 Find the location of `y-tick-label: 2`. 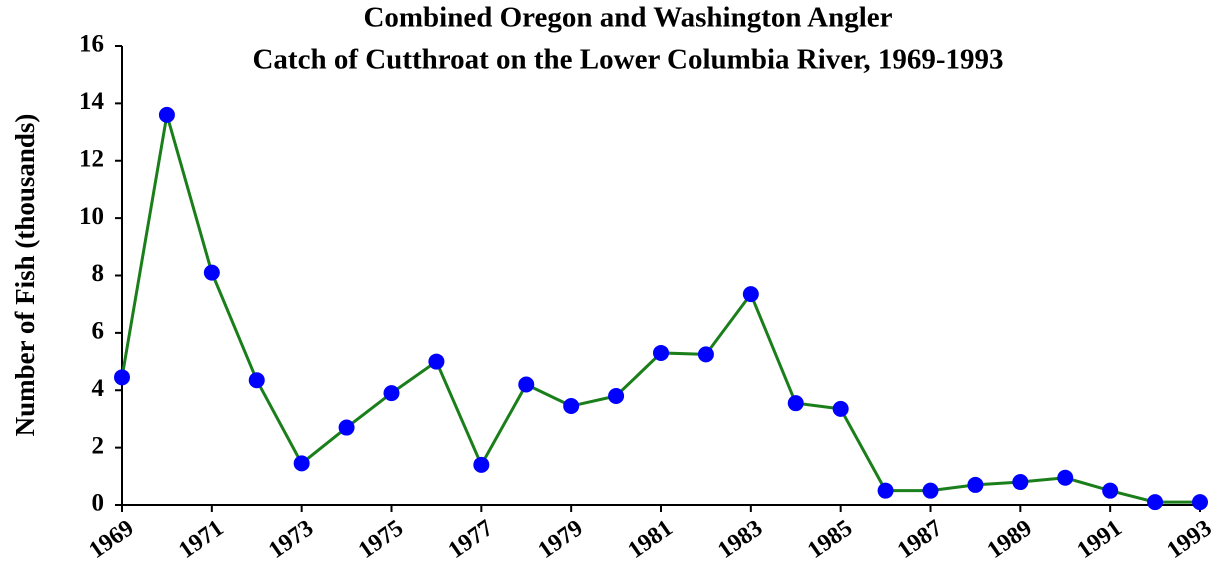

y-tick-label: 2 is located at coordinates (98, 445).